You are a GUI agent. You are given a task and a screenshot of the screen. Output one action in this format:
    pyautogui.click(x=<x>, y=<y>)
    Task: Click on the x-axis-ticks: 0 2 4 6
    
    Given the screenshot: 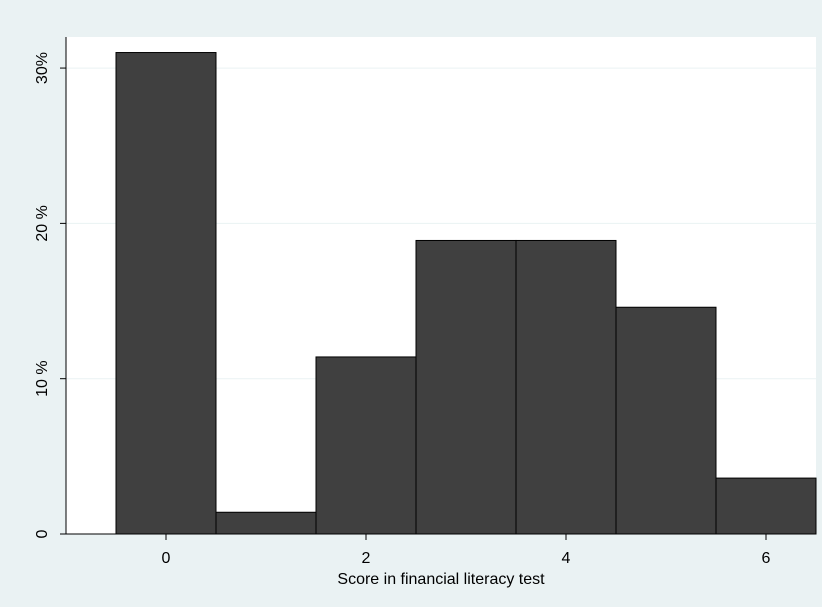 What is the action you would take?
    pyautogui.click(x=466, y=550)
    